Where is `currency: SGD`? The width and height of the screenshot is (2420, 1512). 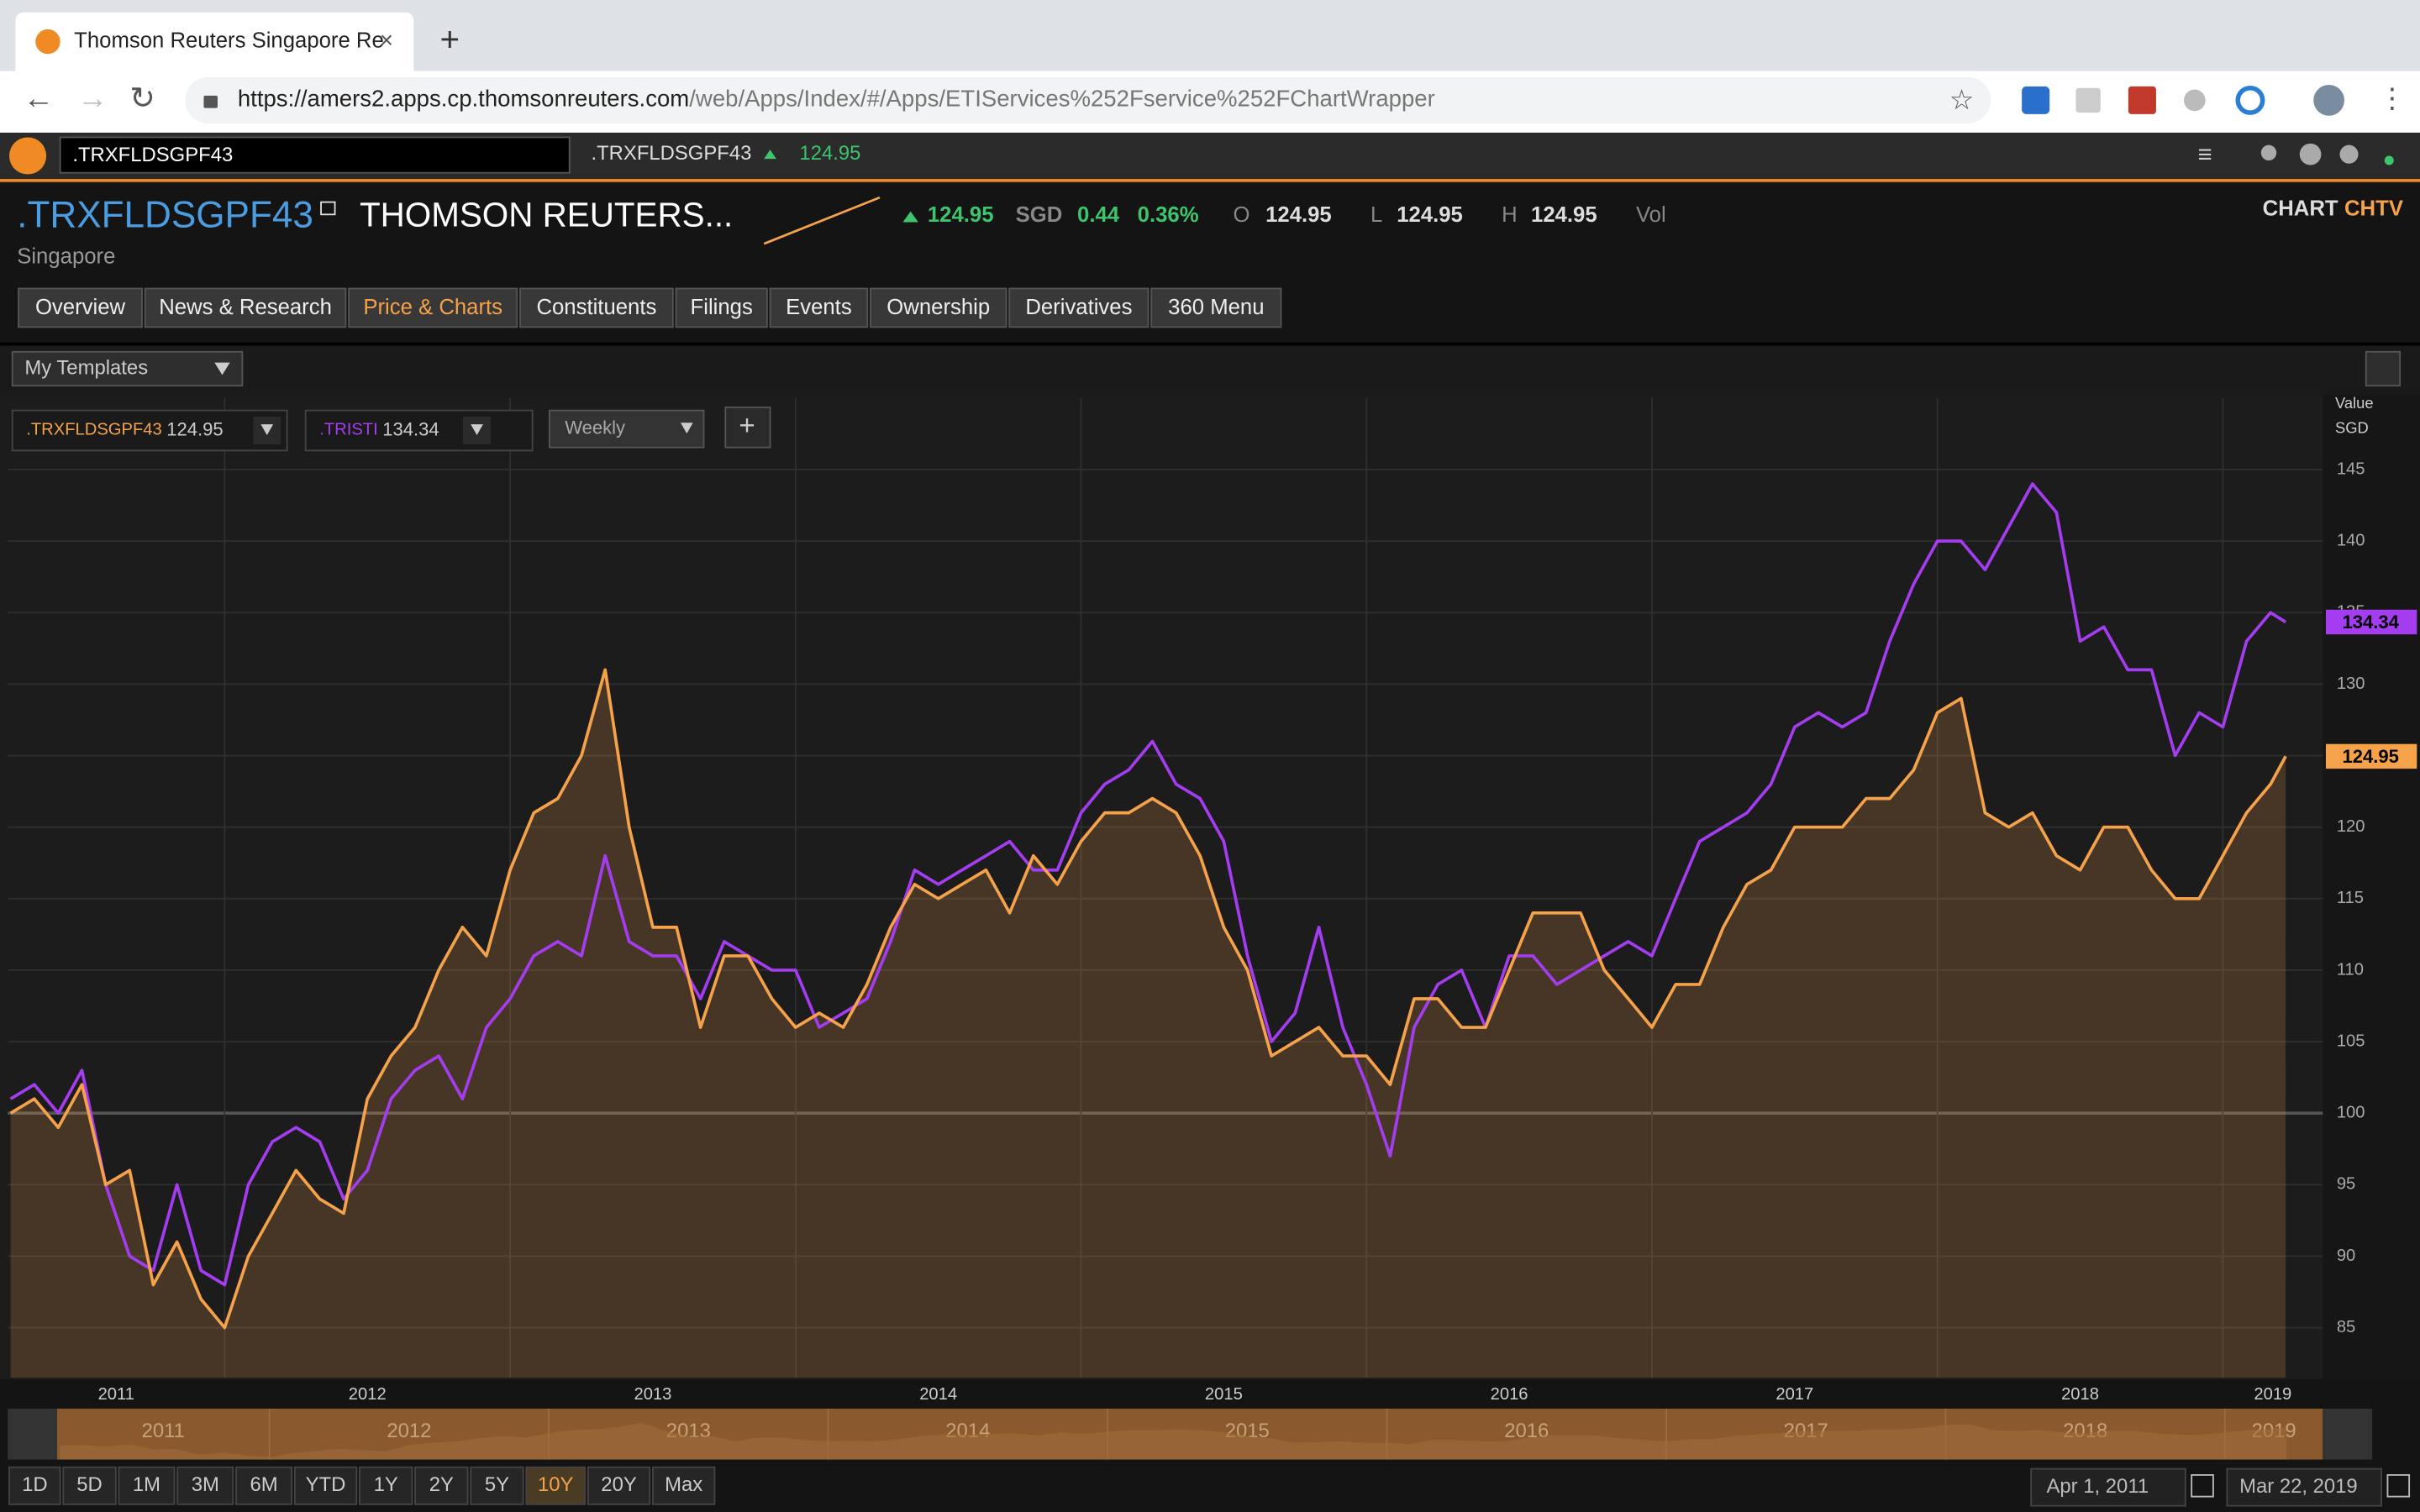
currency: SGD is located at coordinates (1040, 215).